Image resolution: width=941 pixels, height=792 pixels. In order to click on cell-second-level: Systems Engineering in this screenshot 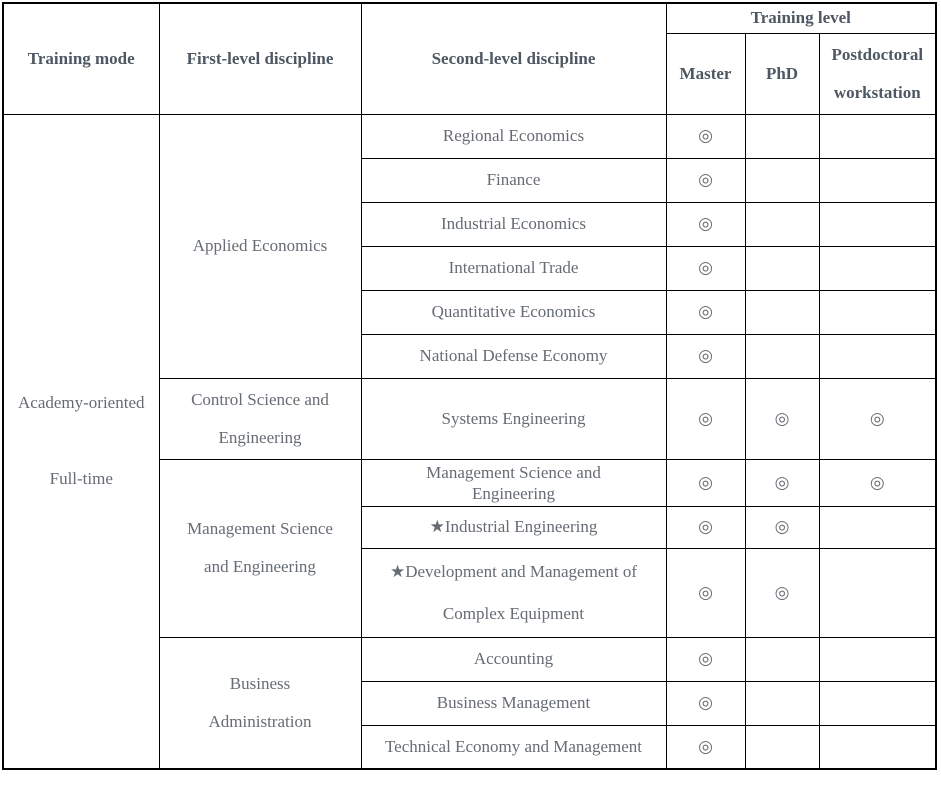, I will do `click(513, 418)`.